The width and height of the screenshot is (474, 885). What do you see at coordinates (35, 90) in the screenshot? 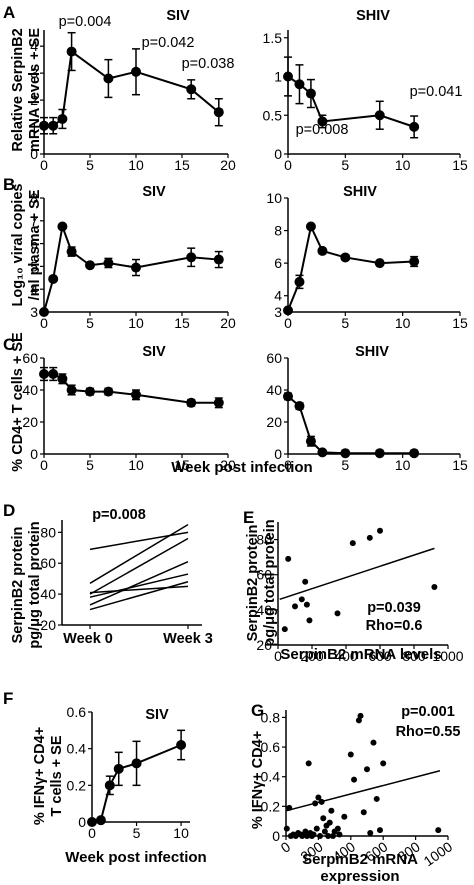
I see `y-axis-label-a-line2: mRNA levels + SE` at bounding box center [35, 90].